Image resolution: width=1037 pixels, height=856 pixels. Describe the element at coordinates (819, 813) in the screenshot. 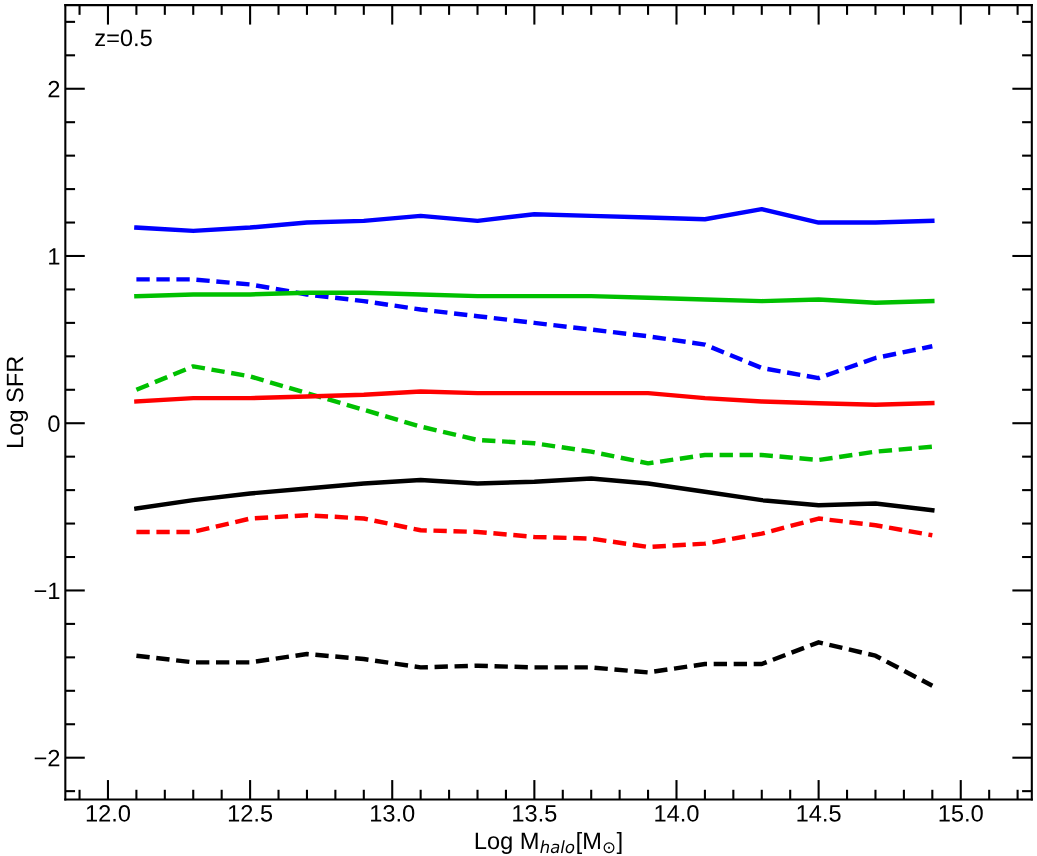

I see `x-tick-label: 14.5` at that location.